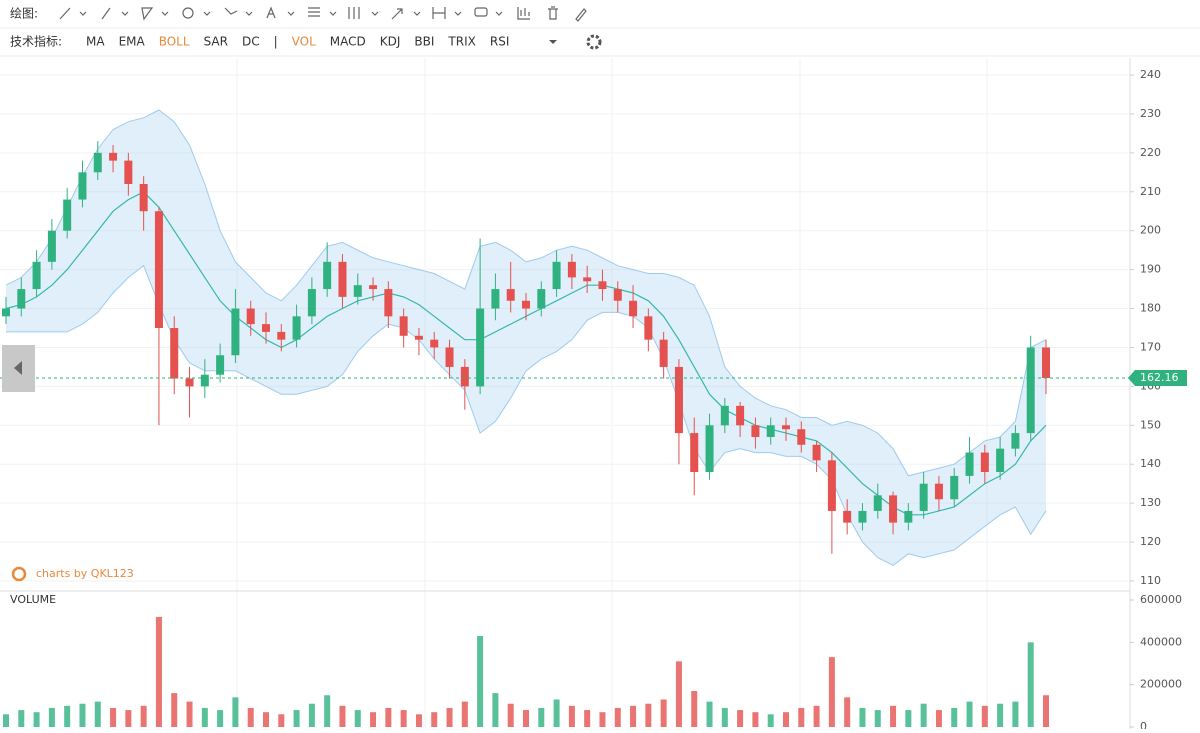 Image resolution: width=1200 pixels, height=733 pixels. Describe the element at coordinates (1150, 191) in the screenshot. I see `y-tick-label: 210` at that location.